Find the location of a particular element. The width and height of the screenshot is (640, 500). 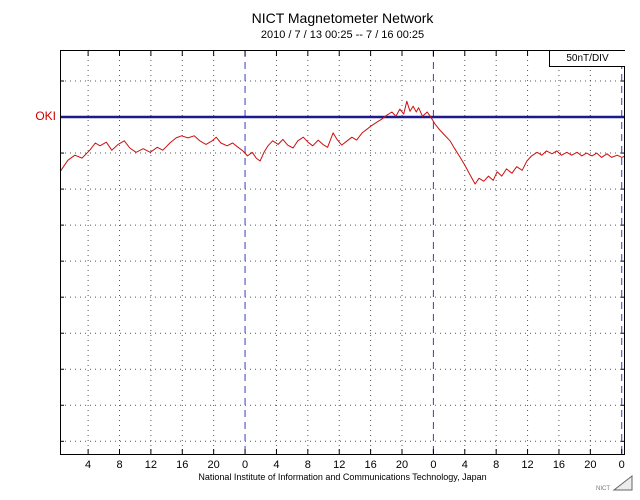

station-label-oki: OKI is located at coordinates (45, 116).